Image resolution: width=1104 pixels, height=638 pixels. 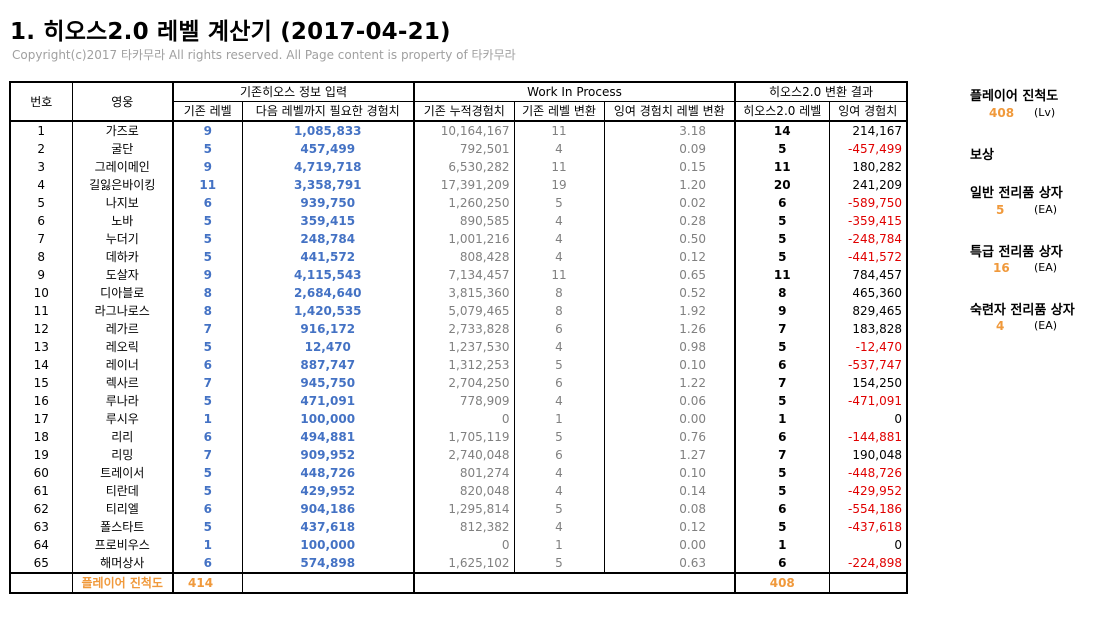 What do you see at coordinates (327, 275) in the screenshot?
I see `cell-next-exp: 4,115,543` at bounding box center [327, 275].